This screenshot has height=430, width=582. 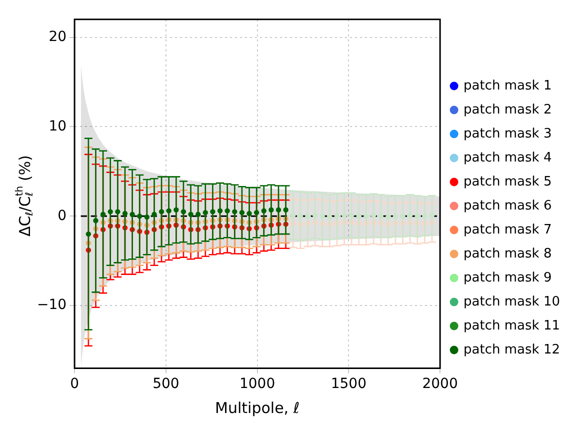 I want to click on y-tick-label: 0, so click(x=62, y=216).